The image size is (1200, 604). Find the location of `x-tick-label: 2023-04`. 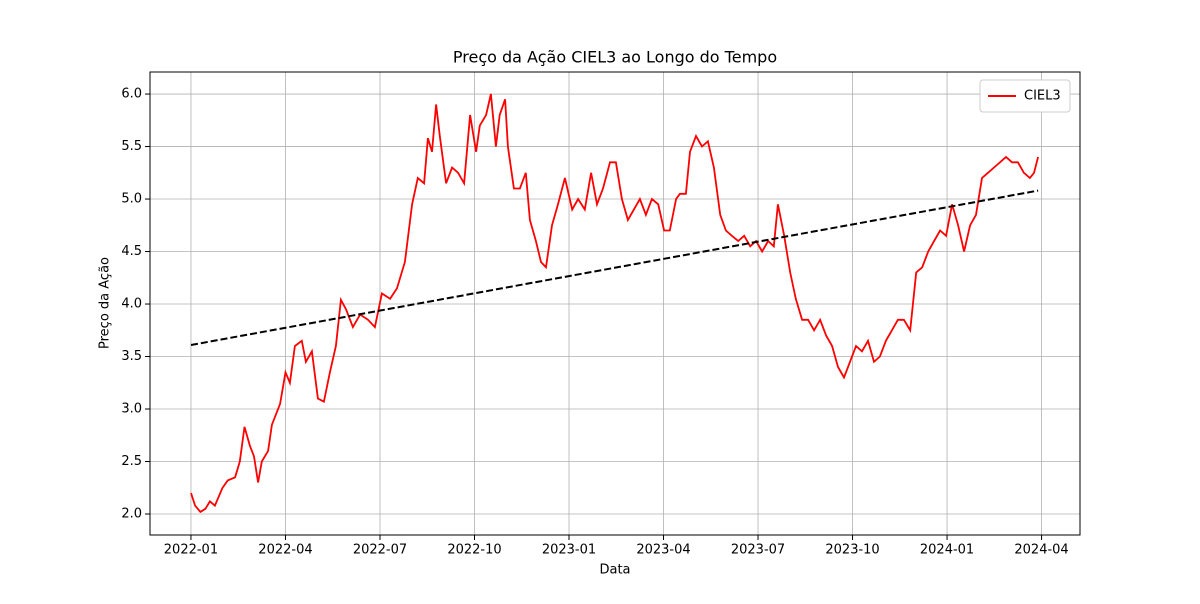

x-tick-label: 2023-04 is located at coordinates (663, 550).